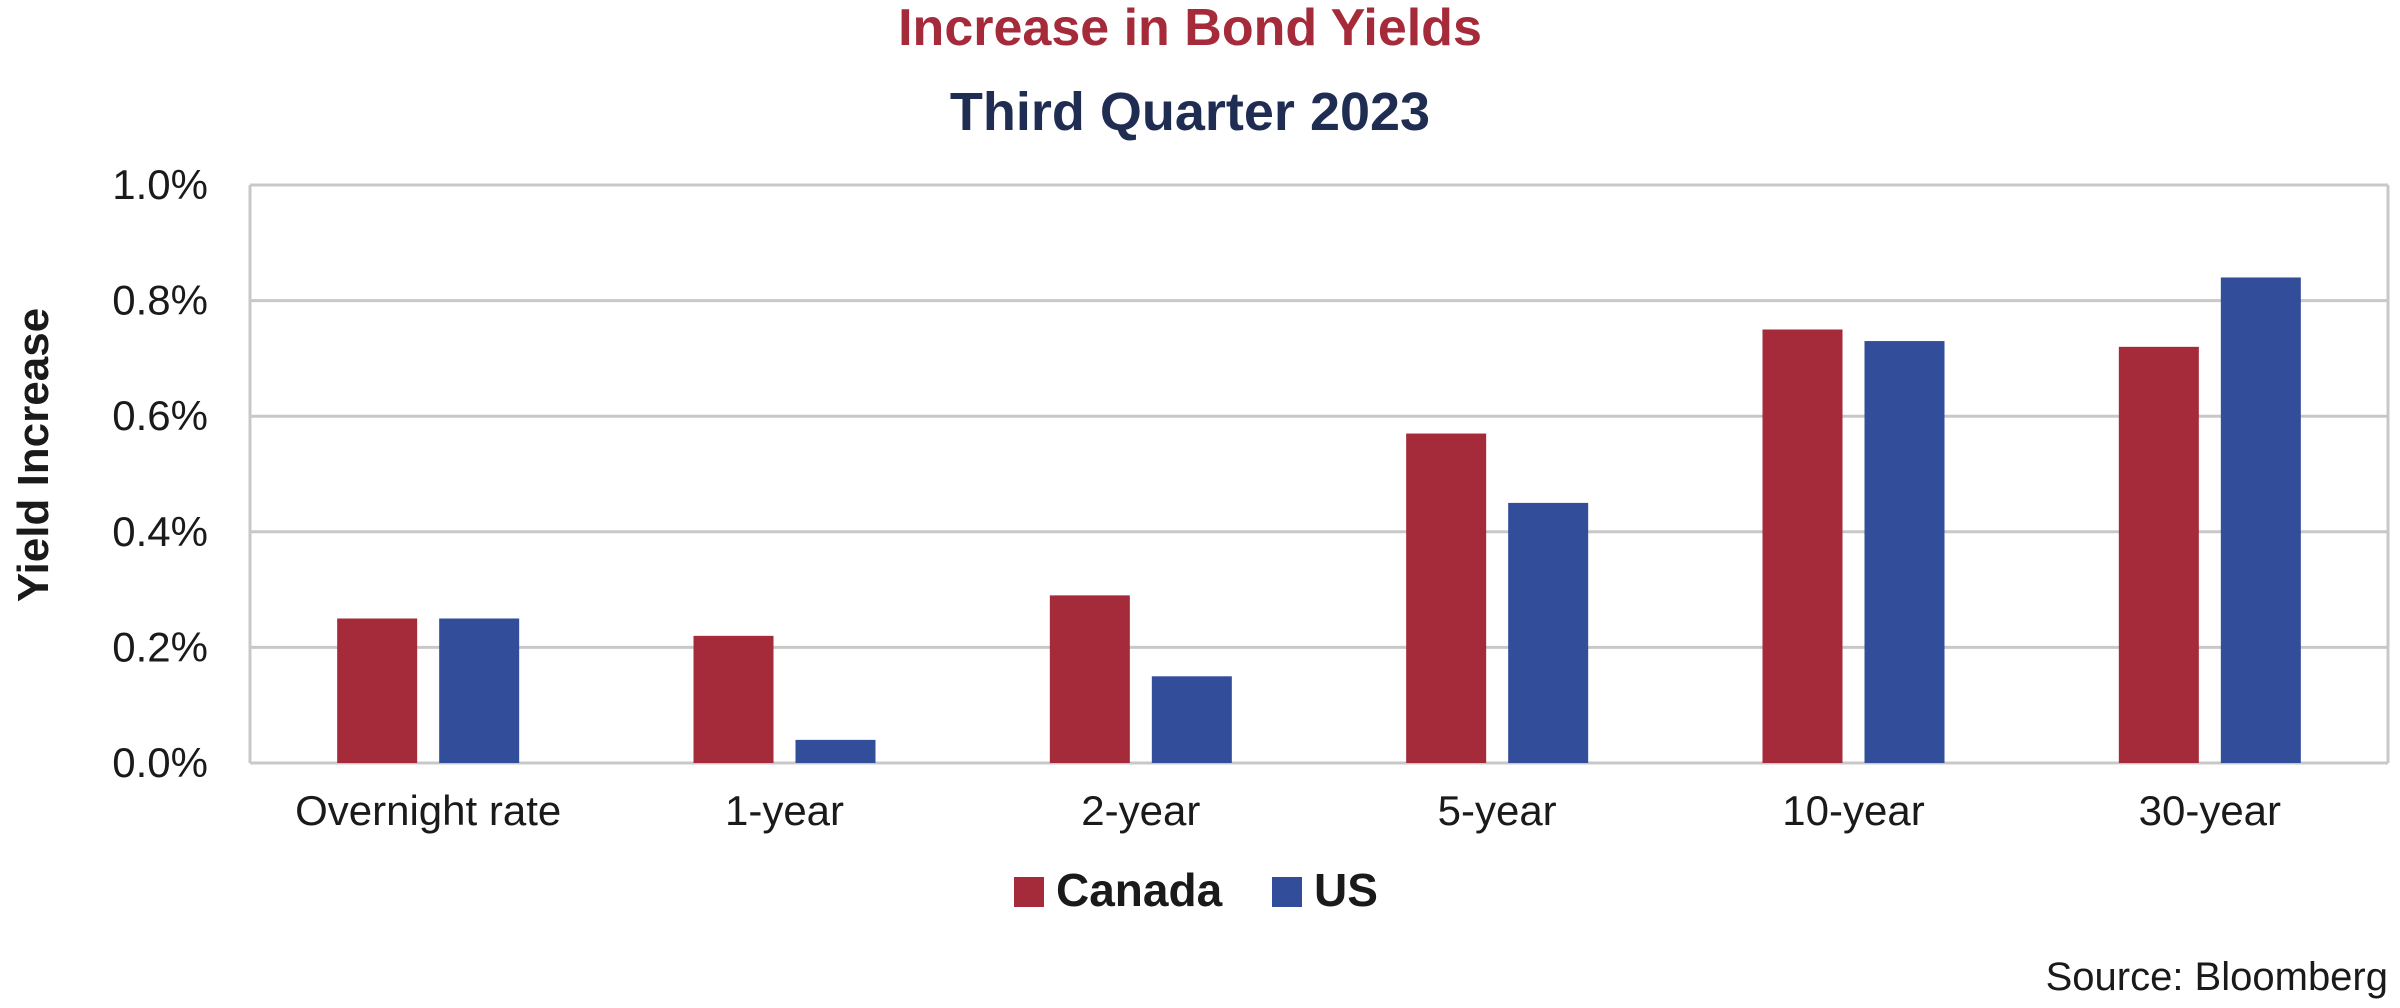 The height and width of the screenshot is (1008, 2400). What do you see at coordinates (160, 762) in the screenshot?
I see `y-tick-label: 0.0%` at bounding box center [160, 762].